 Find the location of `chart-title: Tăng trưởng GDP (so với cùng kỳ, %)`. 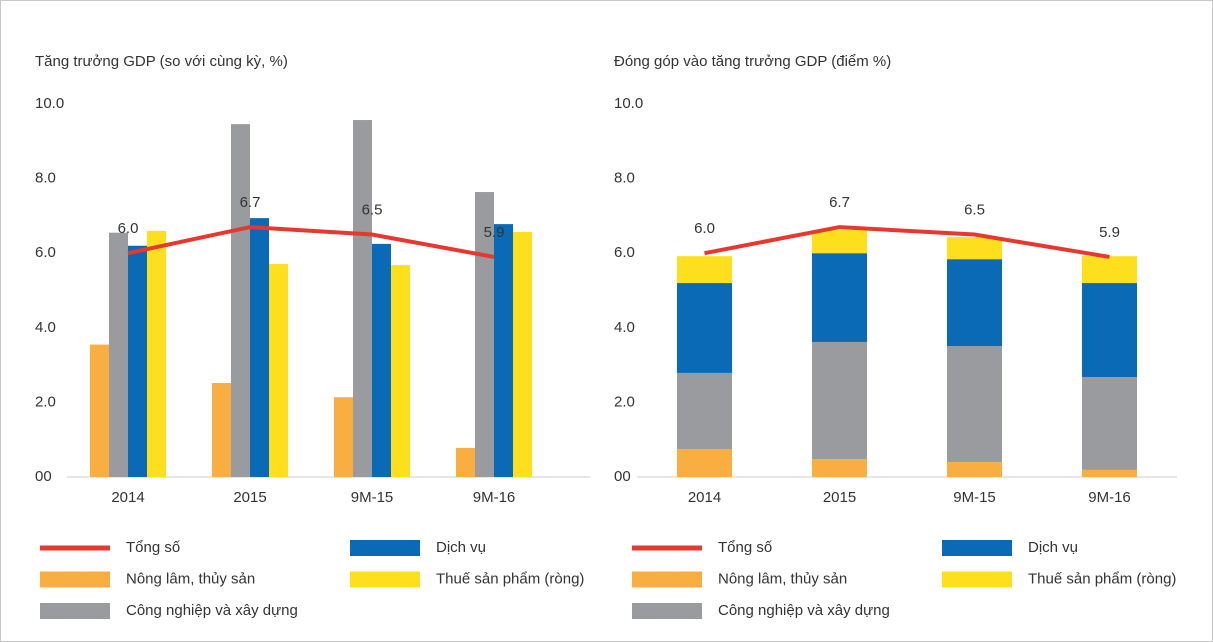

chart-title: Tăng trưởng GDP (so với cùng kỳ, %) is located at coordinates (161, 61).